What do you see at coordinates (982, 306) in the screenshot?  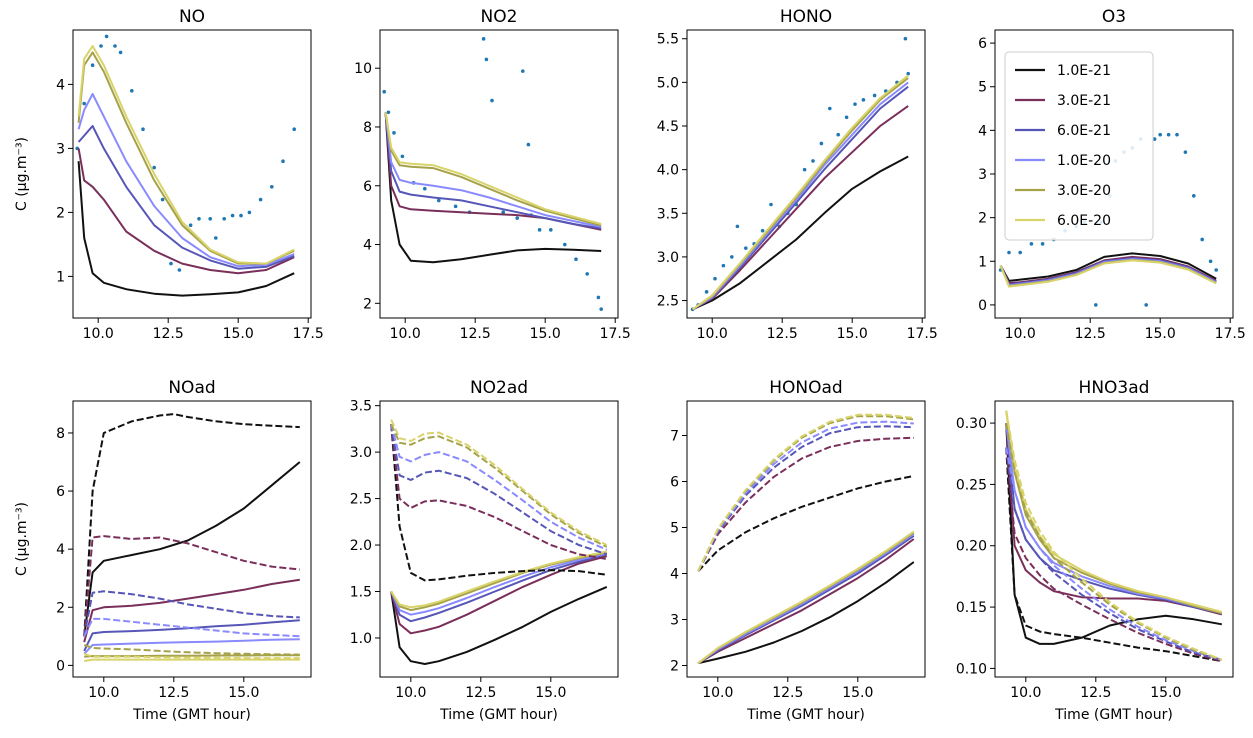 I see `y-tick-label: 0` at bounding box center [982, 306].